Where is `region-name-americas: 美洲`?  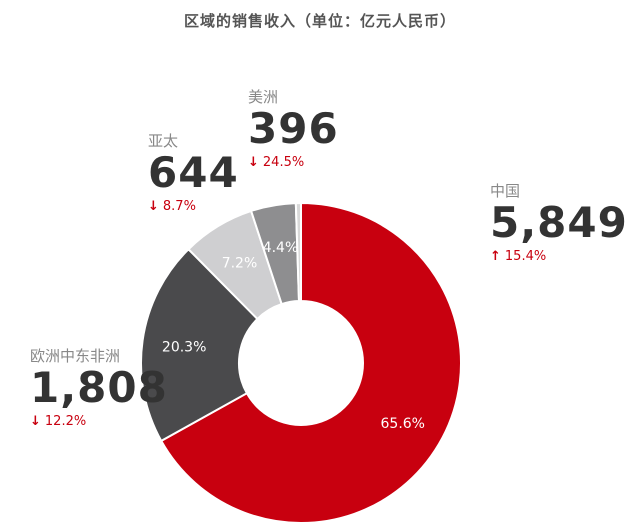
region-name-americas: 美洲 is located at coordinates (263, 97).